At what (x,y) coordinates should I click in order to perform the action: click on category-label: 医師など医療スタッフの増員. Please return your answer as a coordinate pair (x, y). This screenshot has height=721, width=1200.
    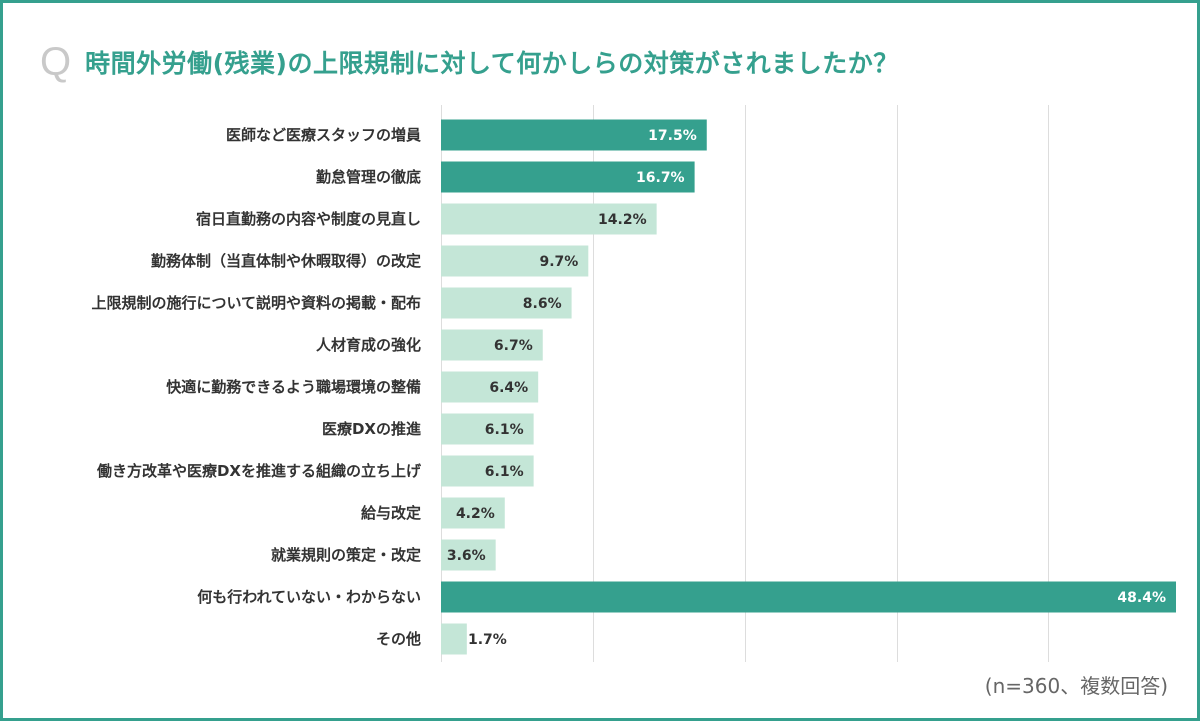
    Looking at the image, I should click on (323, 135).